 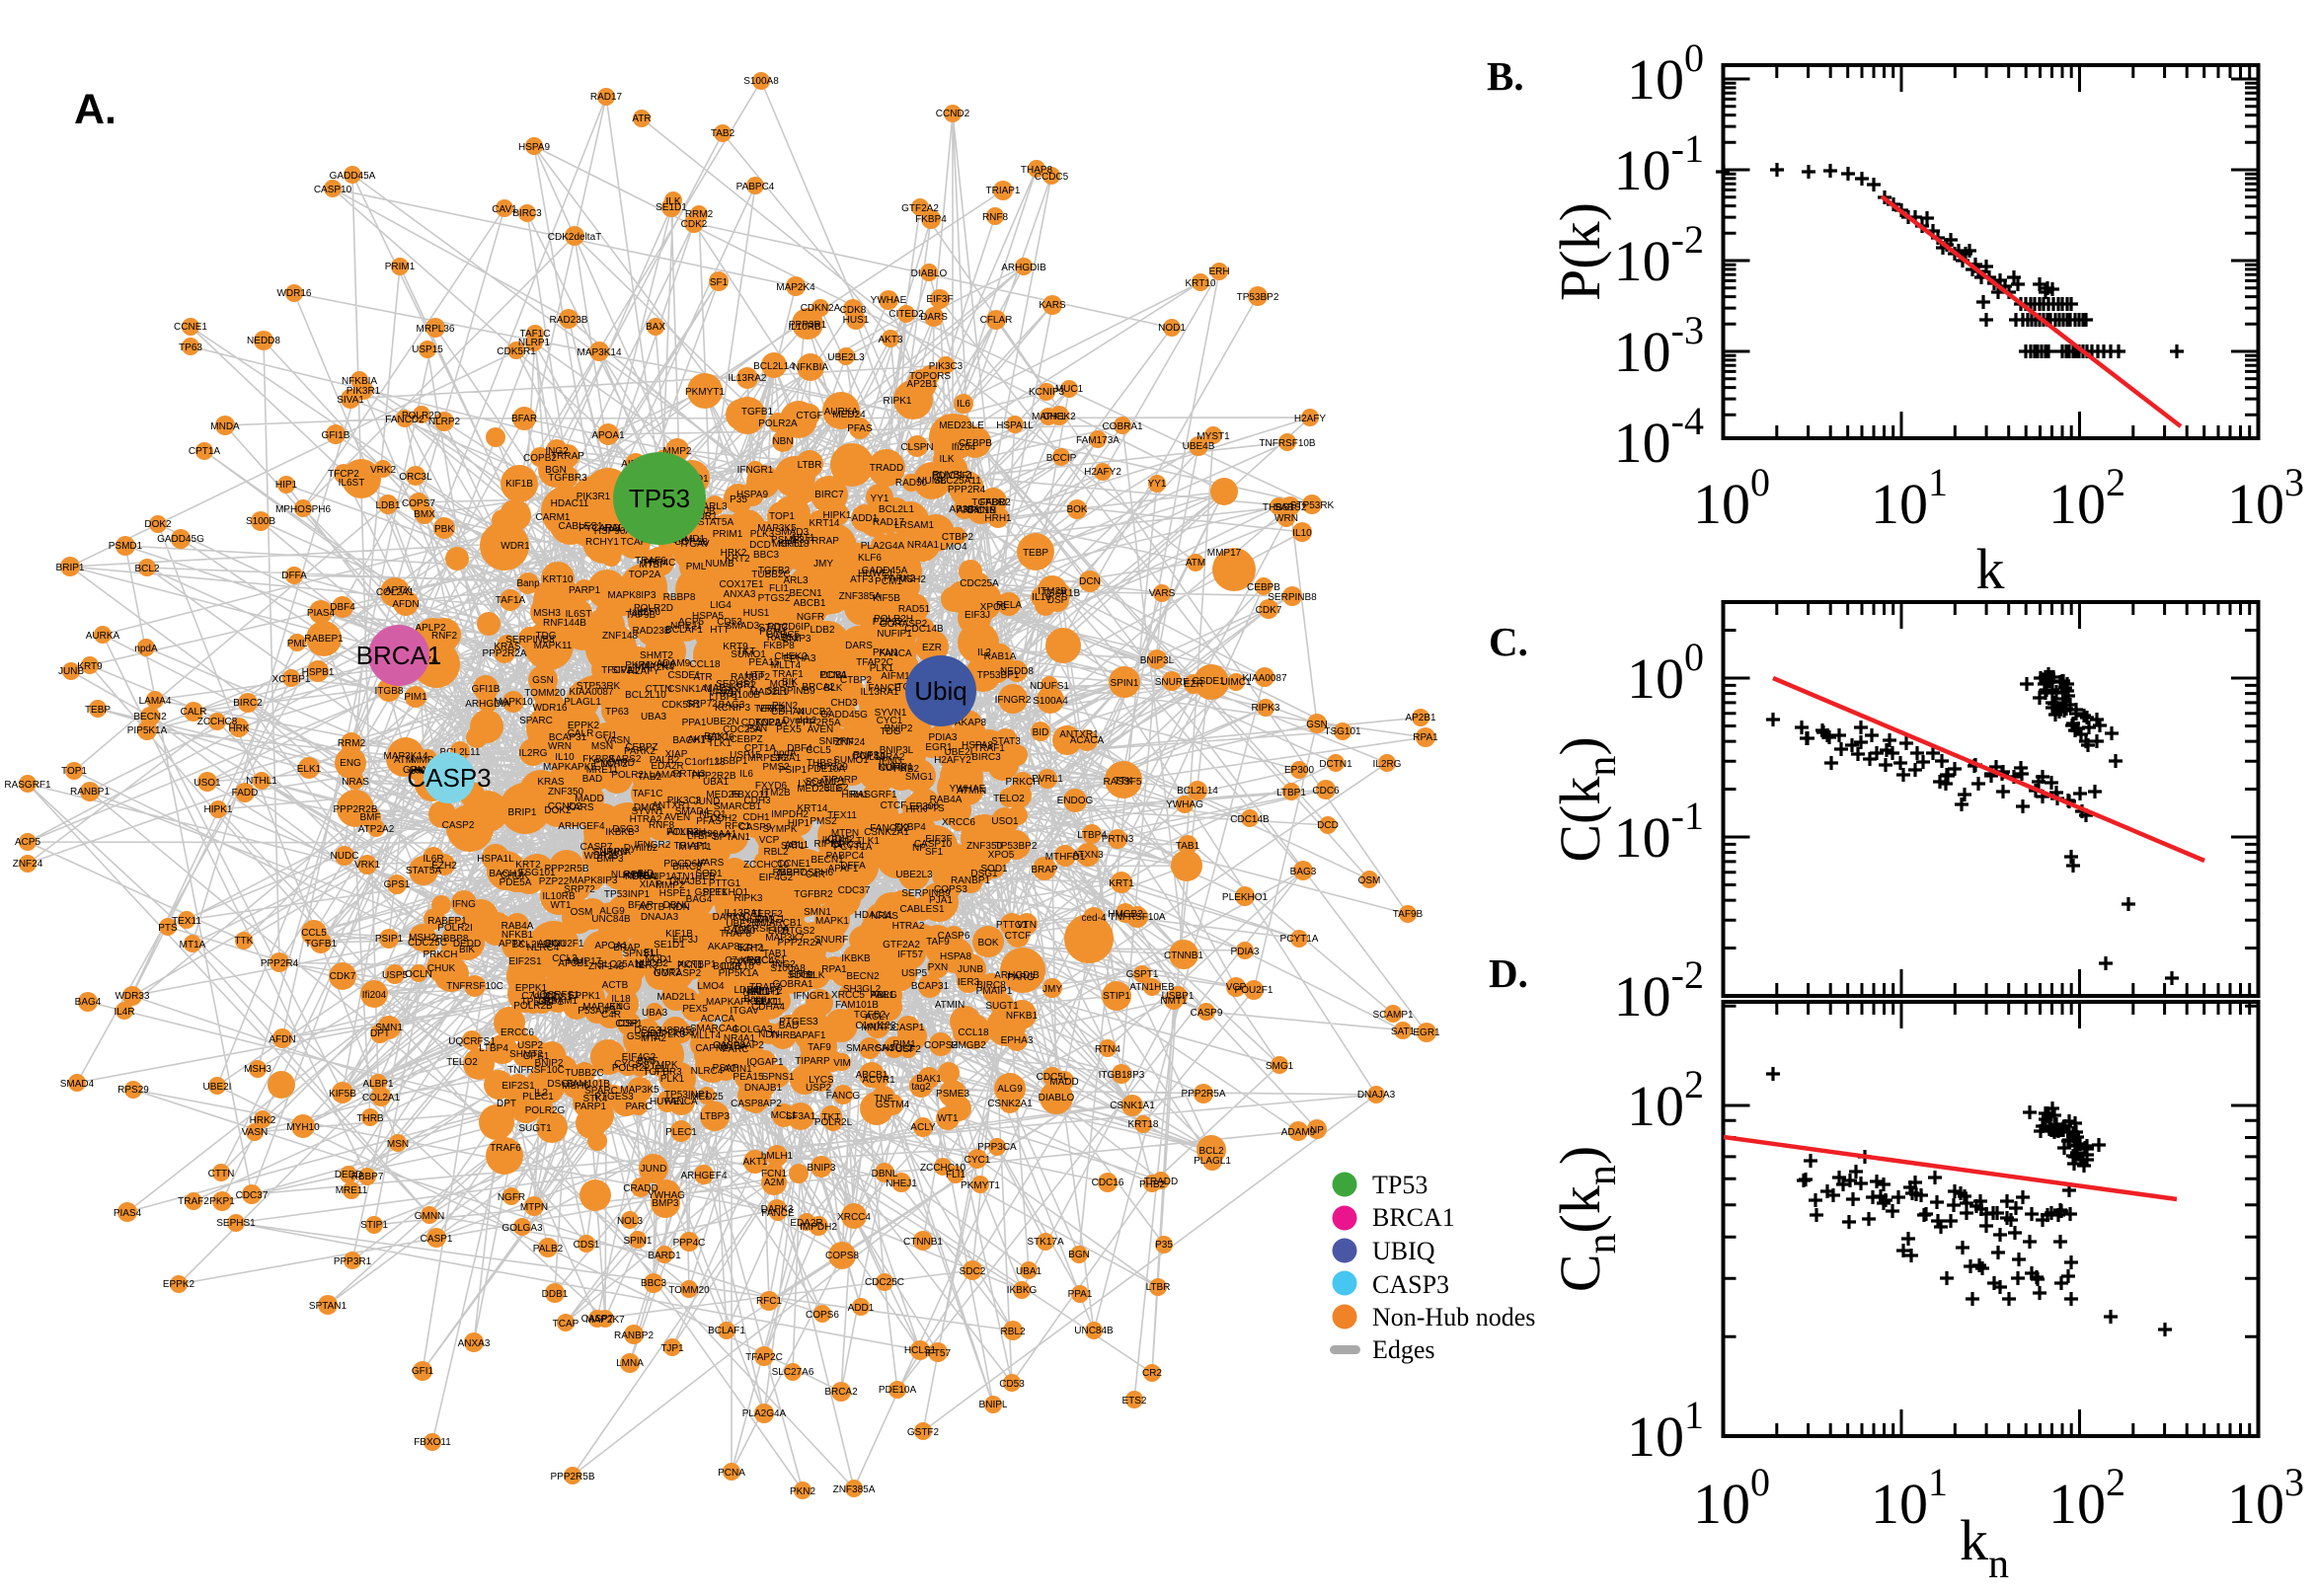 I want to click on svg-text: ENDOG, so click(x=1075, y=801).